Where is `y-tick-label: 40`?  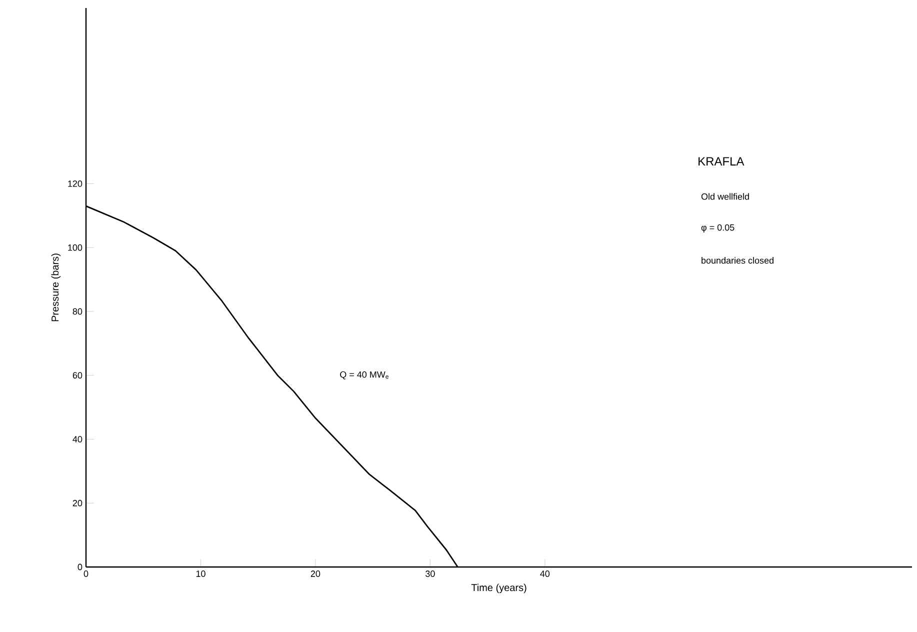 y-tick-label: 40 is located at coordinates (77, 439).